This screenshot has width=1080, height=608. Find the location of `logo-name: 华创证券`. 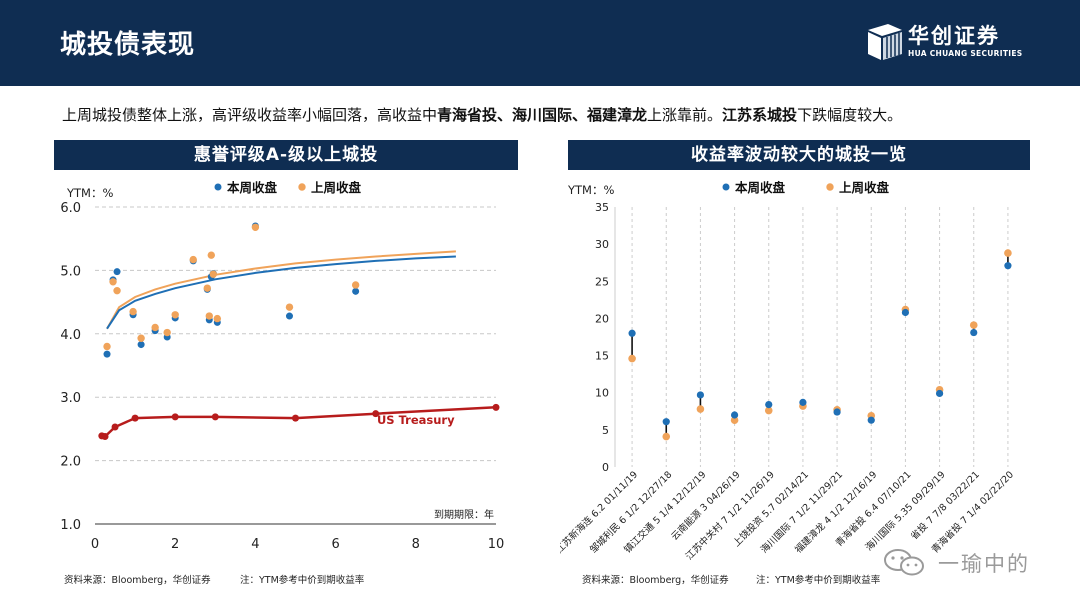

logo-name: 华创证券 is located at coordinates (954, 36).